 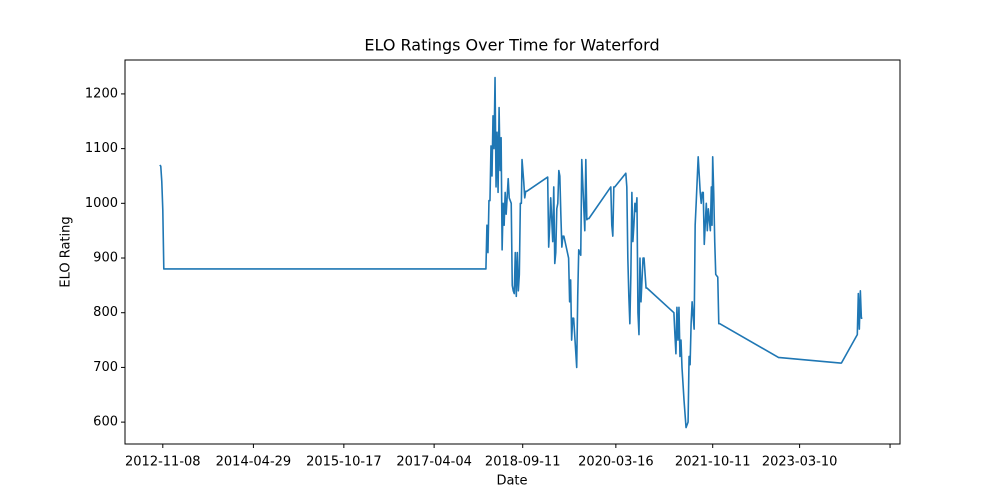 What do you see at coordinates (105, 422) in the screenshot?
I see `y-tick-label: 600` at bounding box center [105, 422].